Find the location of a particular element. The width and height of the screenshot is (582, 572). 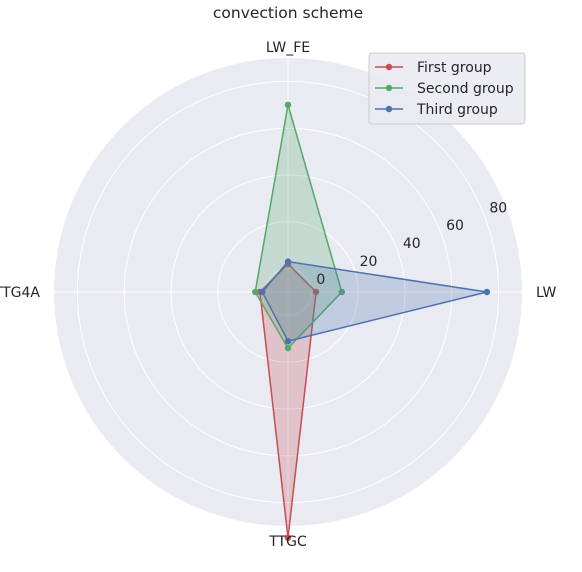

tick-label: 80 is located at coordinates (498, 208).